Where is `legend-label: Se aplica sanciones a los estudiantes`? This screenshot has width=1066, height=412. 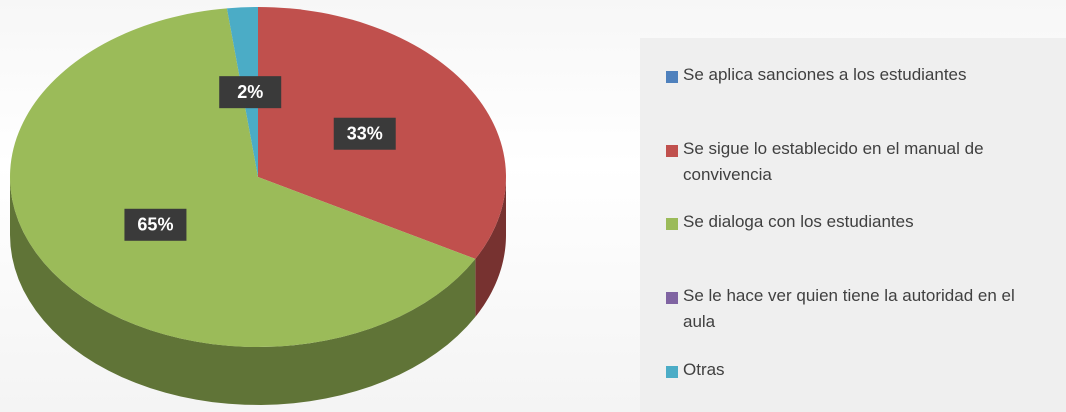
legend-label: Se aplica sanciones a los estudiantes is located at coordinates (825, 74).